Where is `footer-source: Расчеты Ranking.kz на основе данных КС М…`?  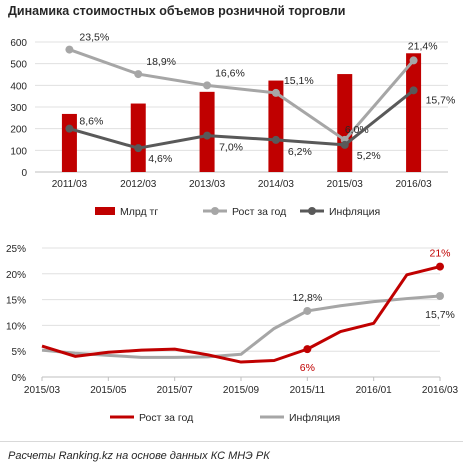 footer-source: Расчеты Ranking.kz на основе данных КС М… is located at coordinates (139, 456).